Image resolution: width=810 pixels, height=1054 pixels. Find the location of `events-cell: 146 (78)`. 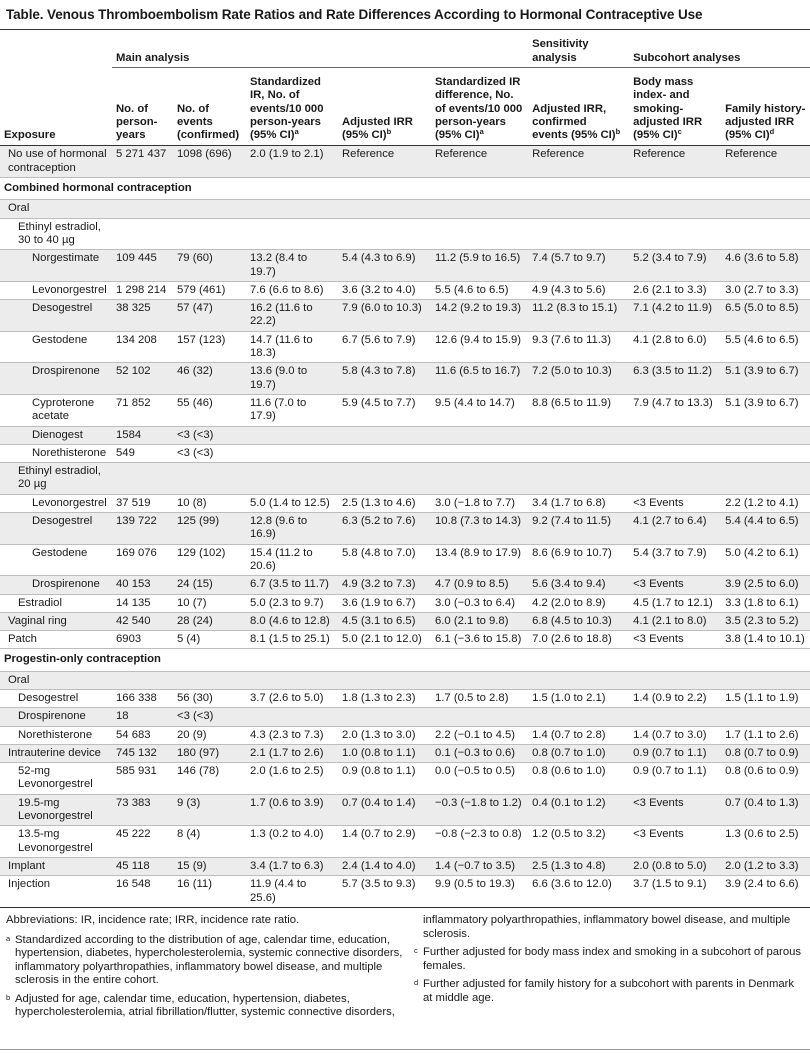

events-cell: 146 (78) is located at coordinates (209, 778).